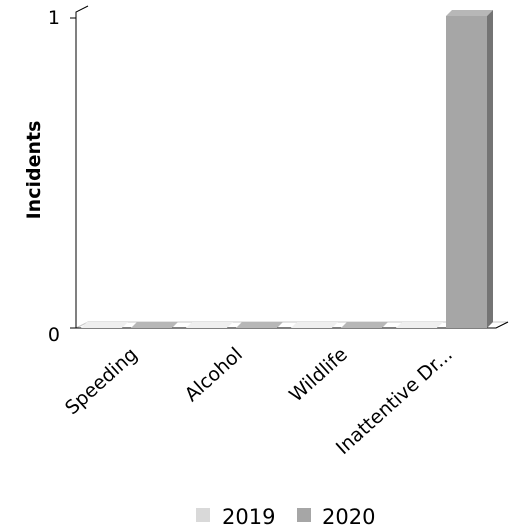 The width and height of the screenshot is (510, 531). What do you see at coordinates (248, 517) in the screenshot?
I see `legend-label-2019: 2019` at bounding box center [248, 517].